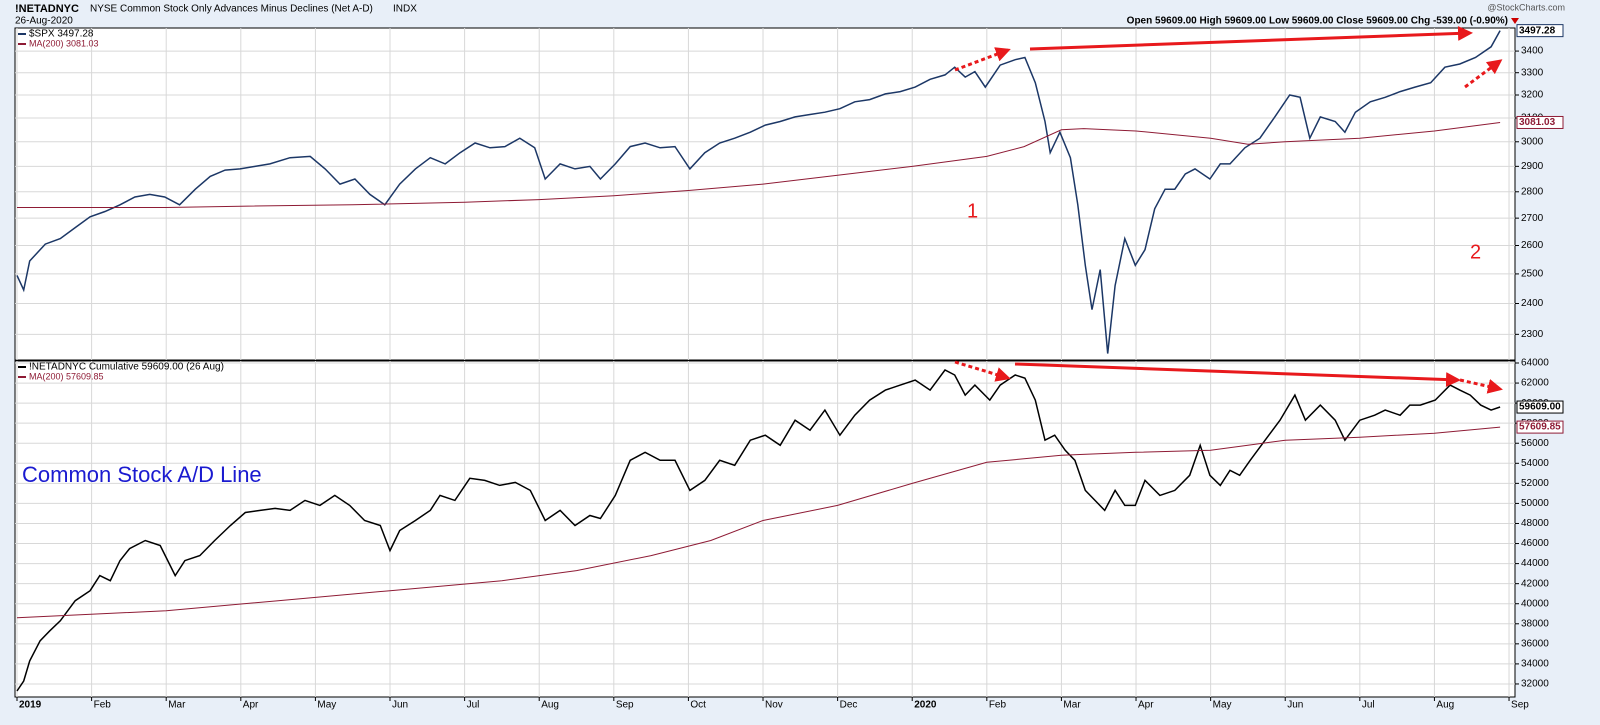  Describe the element at coordinates (1532, 166) in the screenshot. I see `y-tick-label: 2900` at that location.